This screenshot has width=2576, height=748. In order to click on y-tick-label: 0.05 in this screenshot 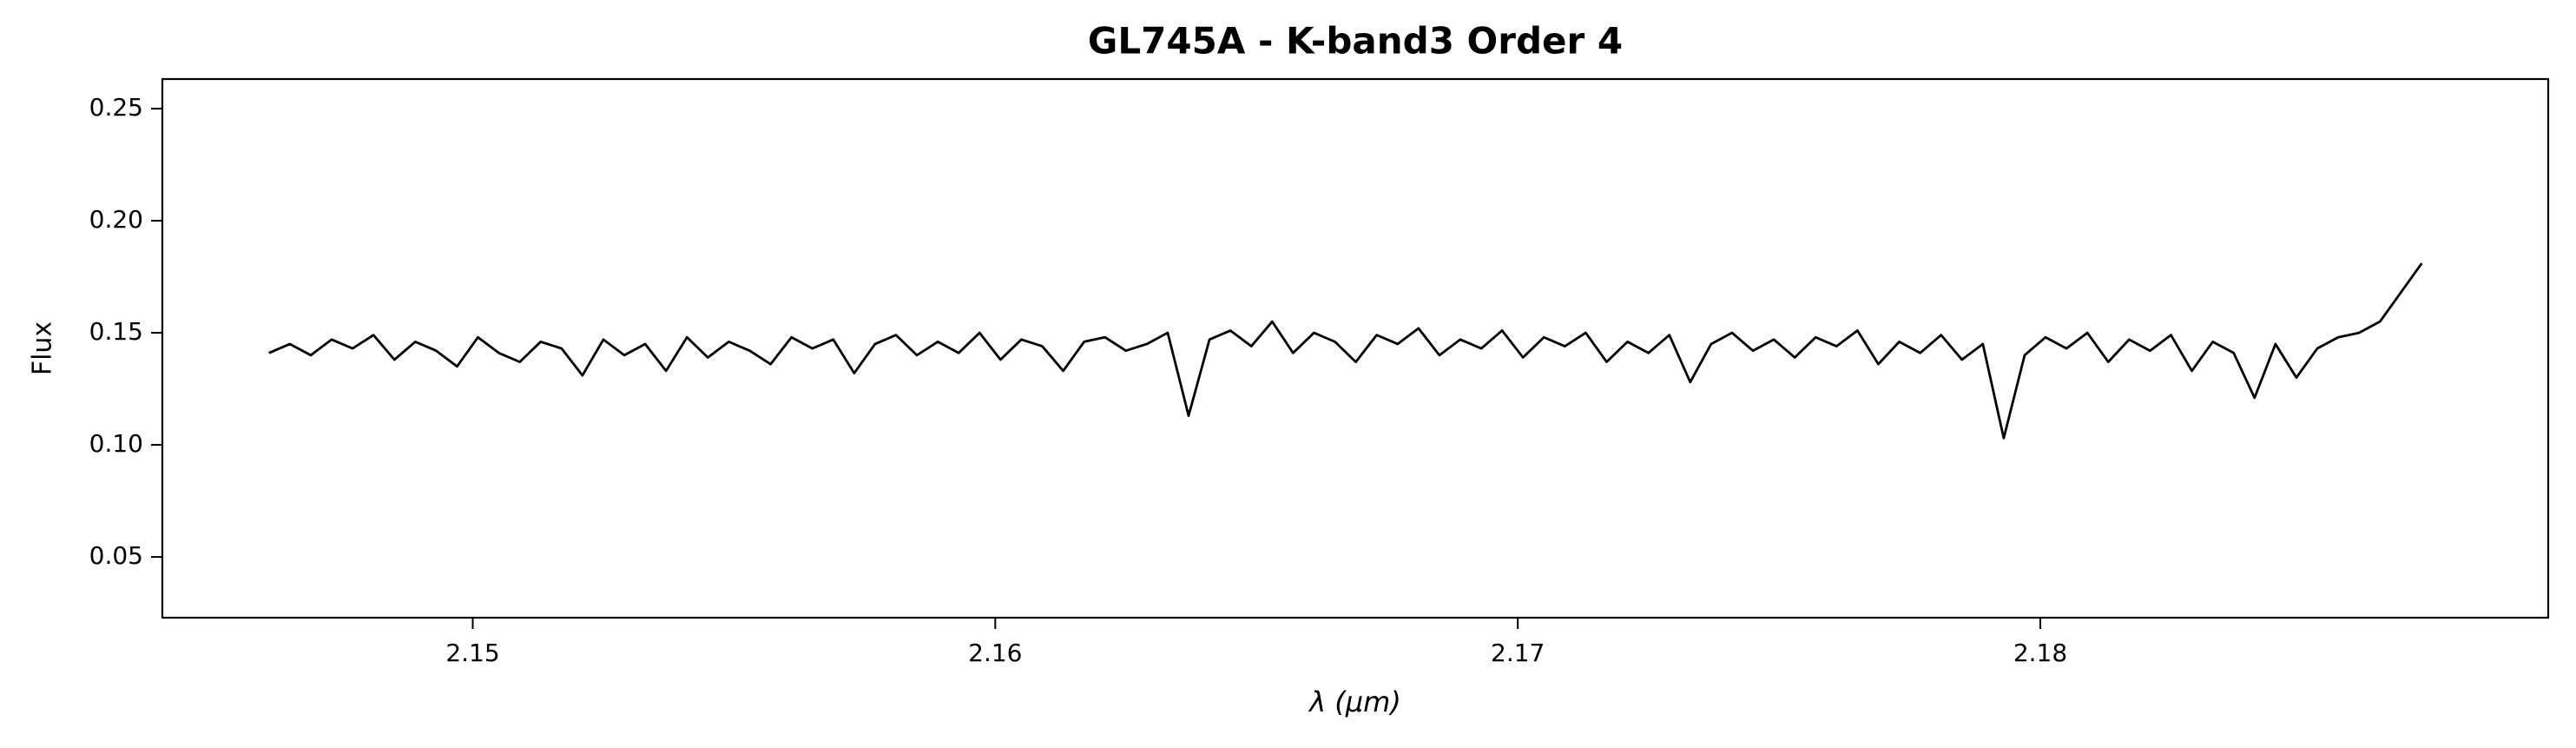, I will do `click(116, 555)`.